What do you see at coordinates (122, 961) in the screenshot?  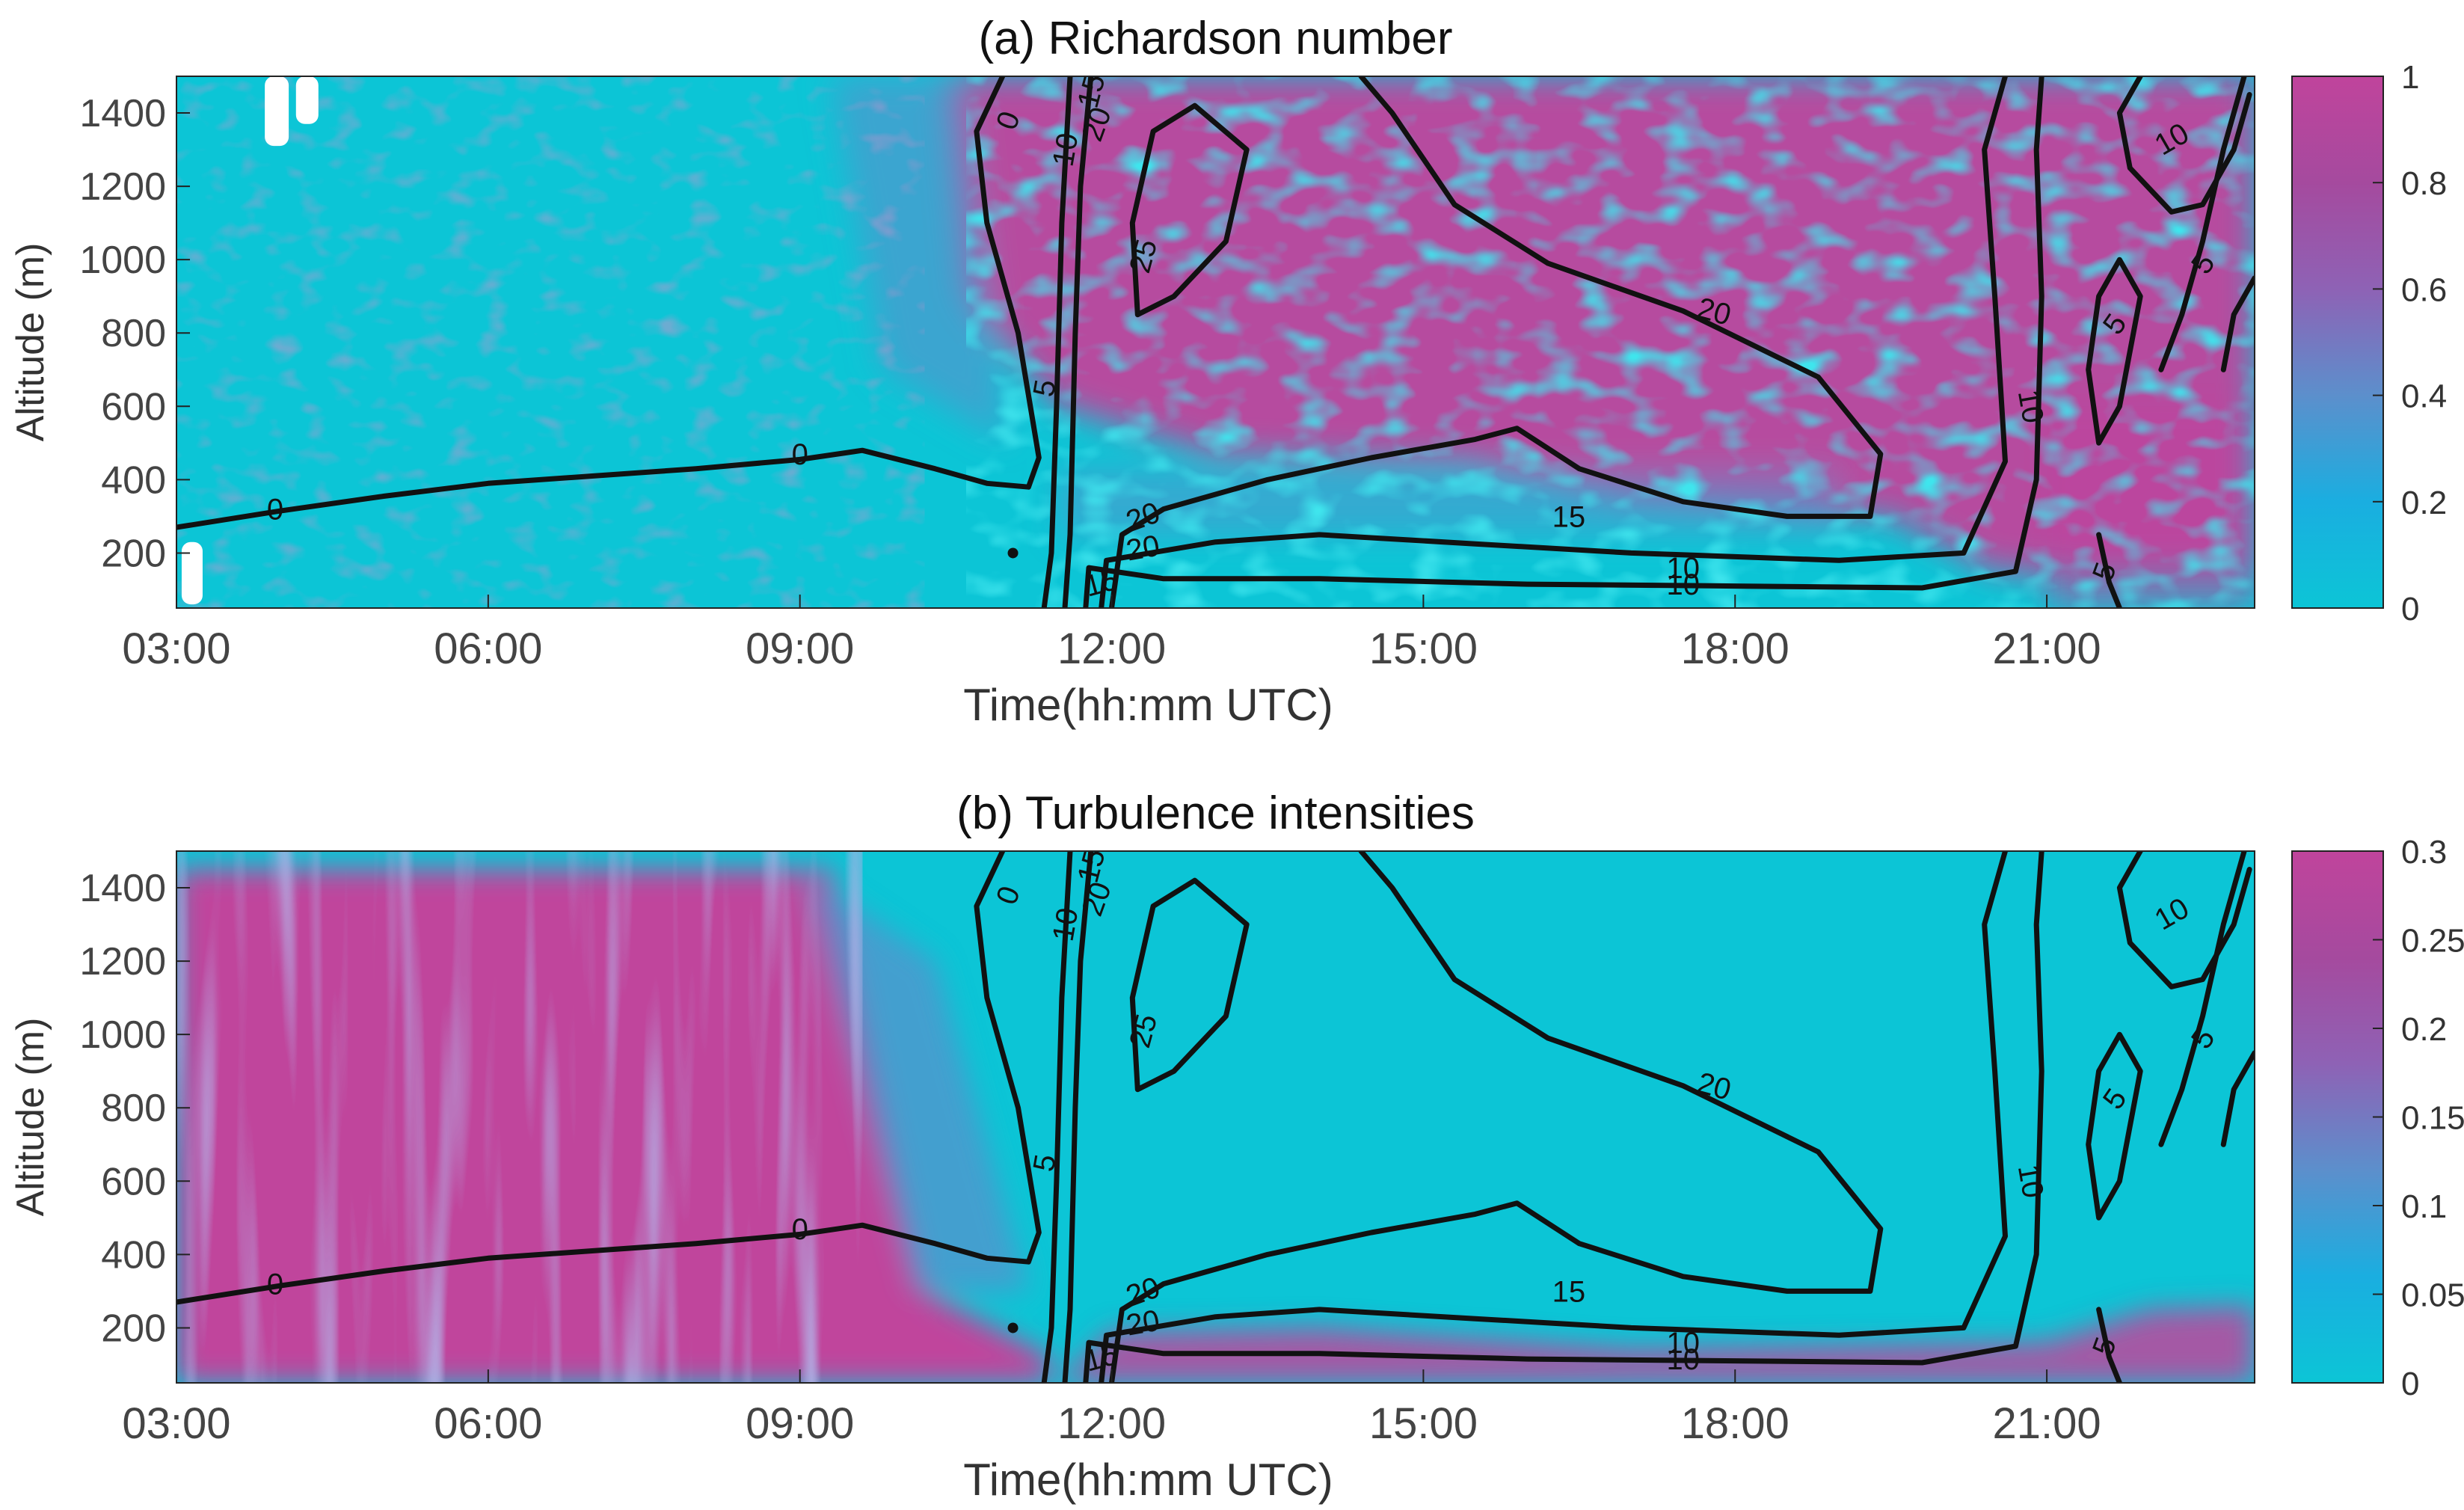 I see `y-tick-label-b-5: 1200` at bounding box center [122, 961].